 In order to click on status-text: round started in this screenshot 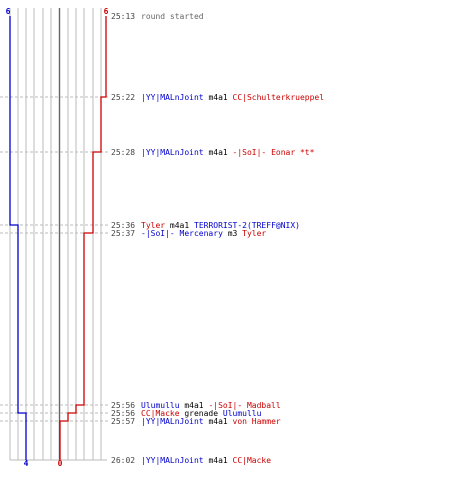, I will do `click(172, 16)`.